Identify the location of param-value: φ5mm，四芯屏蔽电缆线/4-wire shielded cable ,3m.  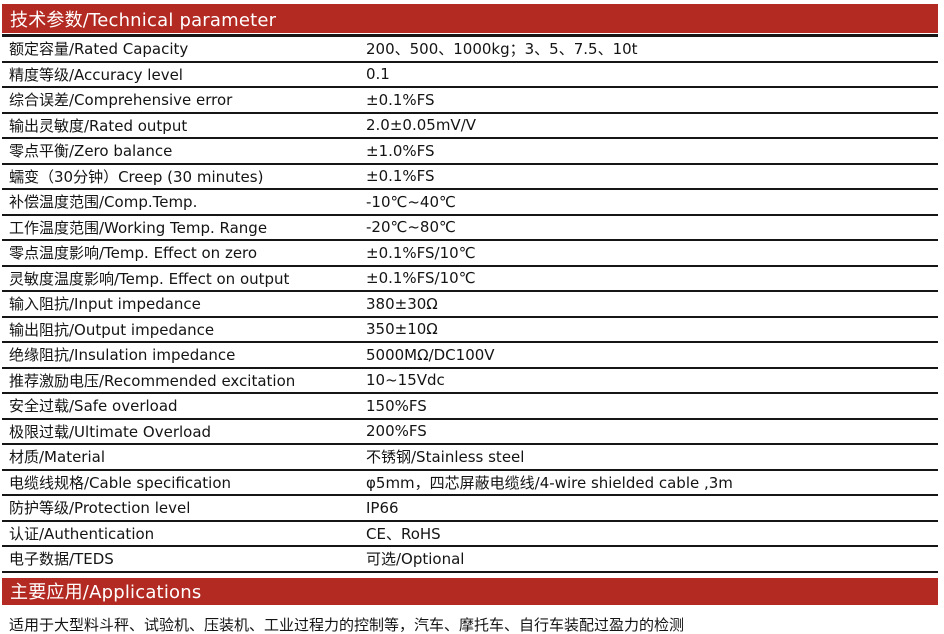
(549, 482).